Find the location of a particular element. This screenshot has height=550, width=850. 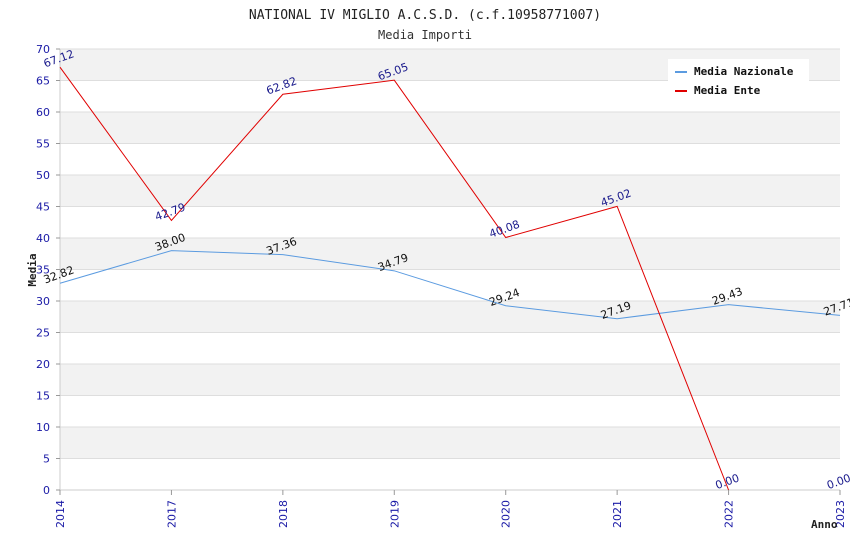

x-tick-label: 2014 is located at coordinates (60, 514).